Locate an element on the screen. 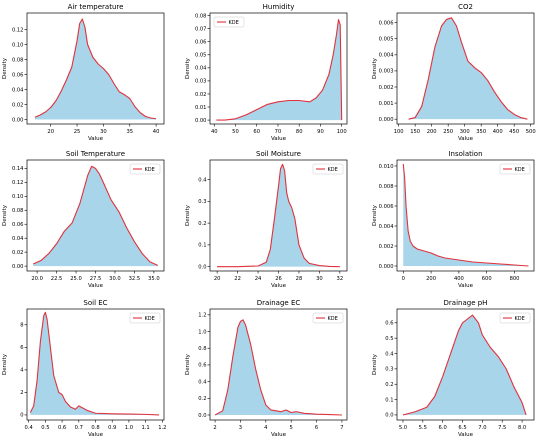 This screenshot has width=550, height=438. chart-soil-ec-legend-label: KDE is located at coordinates (150, 319).